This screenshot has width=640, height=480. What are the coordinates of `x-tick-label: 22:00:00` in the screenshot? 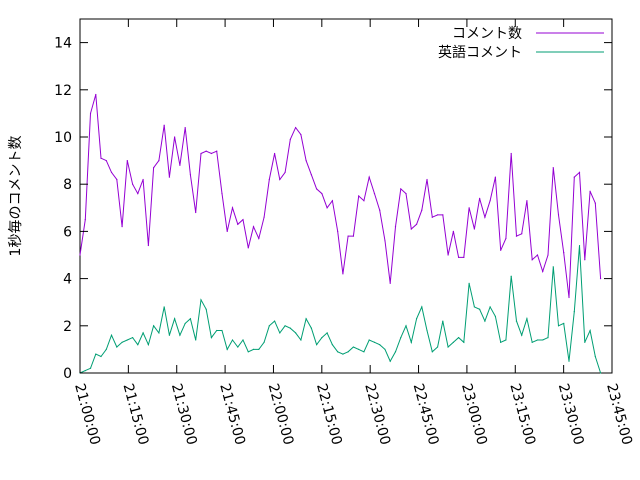 It's located at (281, 414).